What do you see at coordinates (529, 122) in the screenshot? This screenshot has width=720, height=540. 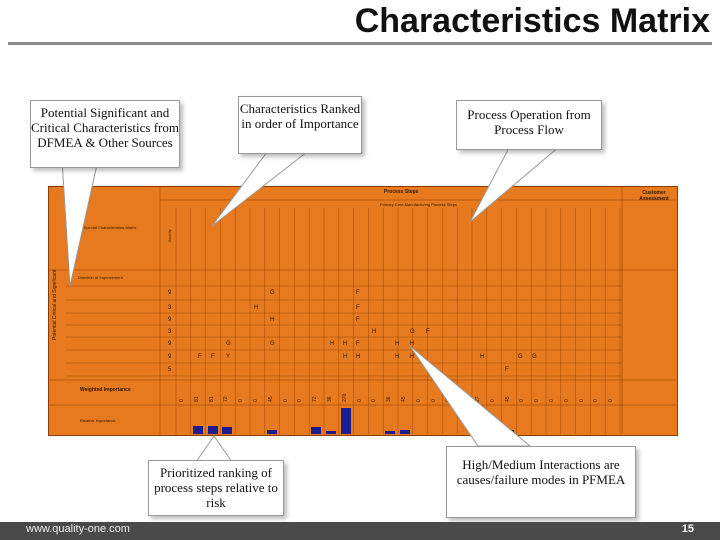 I see `callout-process-operation-text: Process Operation from Process Flow` at bounding box center [529, 122].